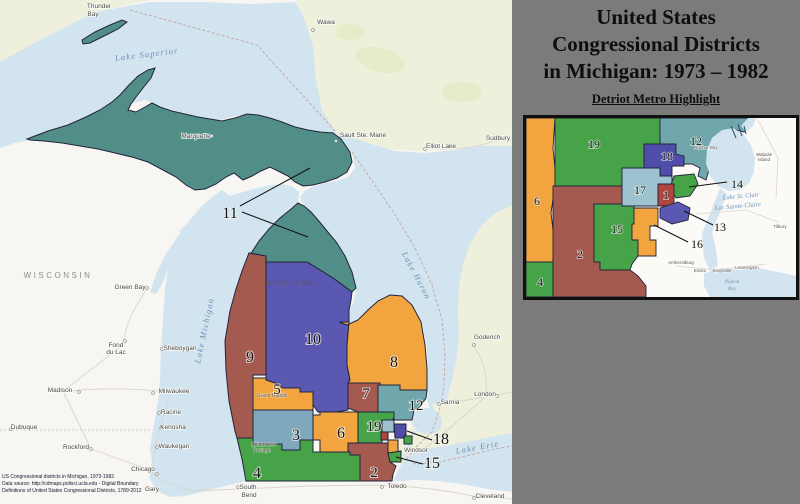 The image size is (800, 504). I want to click on inset-lac-sainte-claire-label: Lac Sainte-Claire, so click(738, 206).